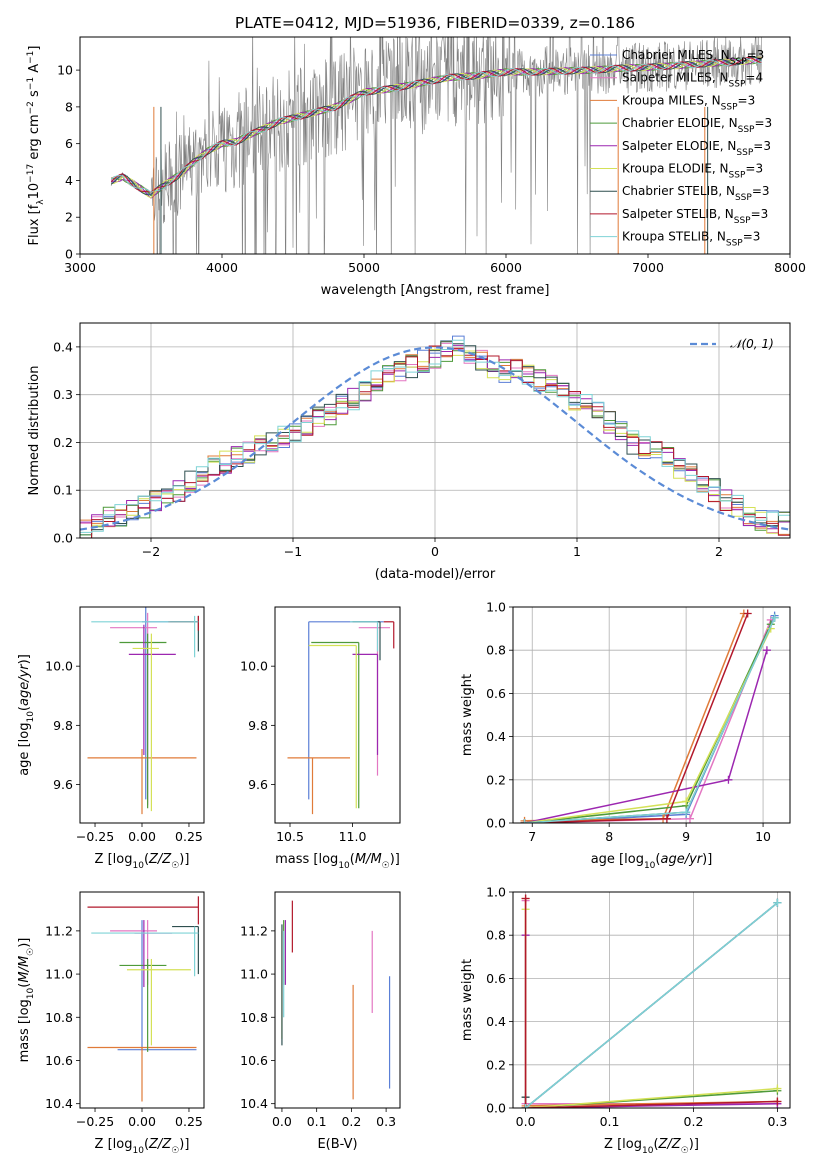 This screenshot has width=819, height=1170. I want to click on x-tick-label: 0.00, so click(142, 1121).